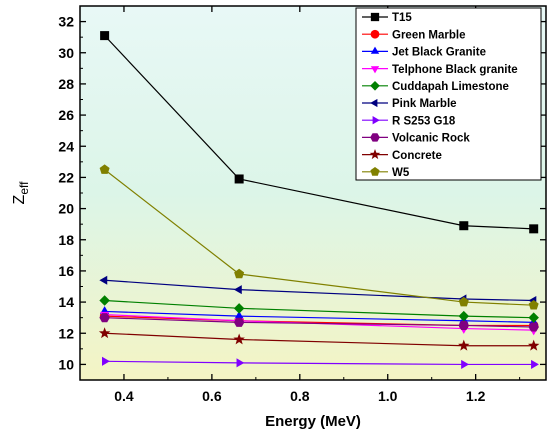  Describe the element at coordinates (66, 240) in the screenshot. I see `y-tick-label: 18` at that location.